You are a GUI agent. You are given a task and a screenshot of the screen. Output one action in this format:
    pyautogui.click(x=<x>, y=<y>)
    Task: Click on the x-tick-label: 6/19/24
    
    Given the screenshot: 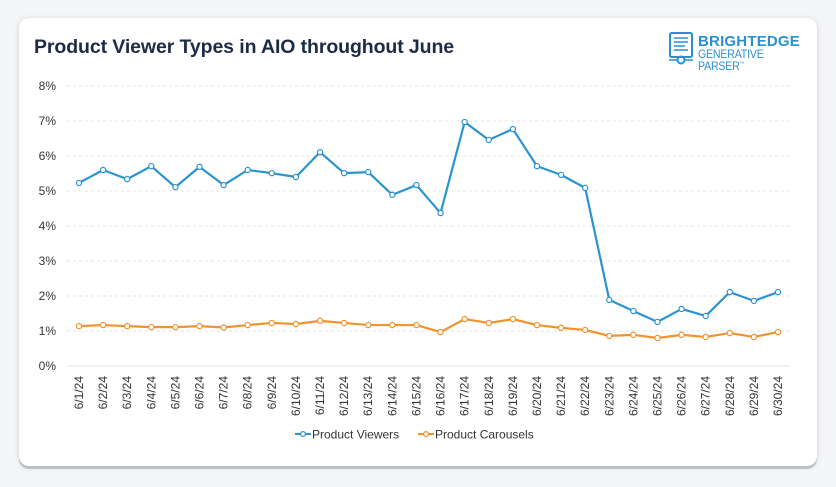 What is the action you would take?
    pyautogui.click(x=513, y=396)
    